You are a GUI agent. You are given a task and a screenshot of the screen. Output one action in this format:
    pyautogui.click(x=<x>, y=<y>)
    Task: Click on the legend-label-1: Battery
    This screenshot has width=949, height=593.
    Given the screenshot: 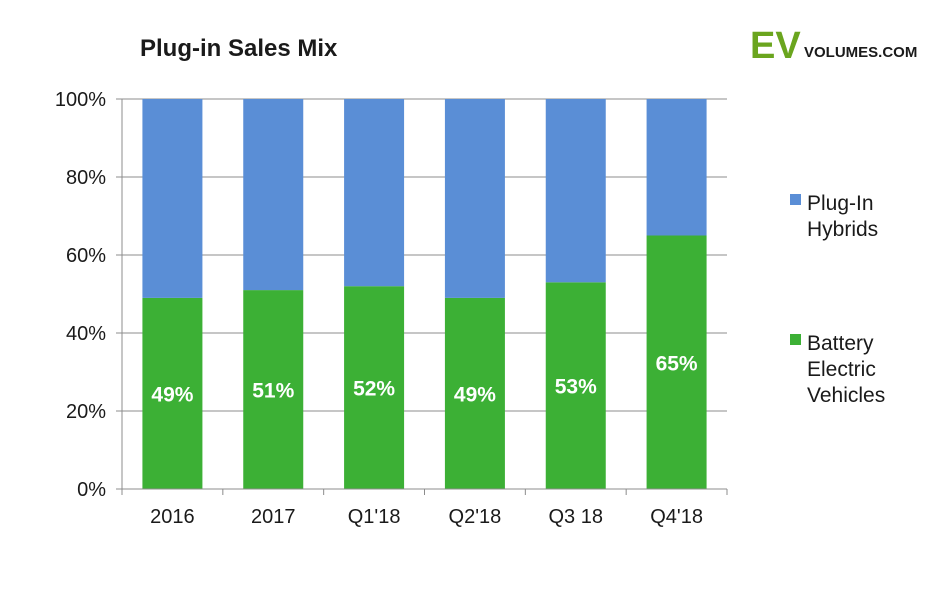 What is the action you would take?
    pyautogui.click(x=840, y=343)
    